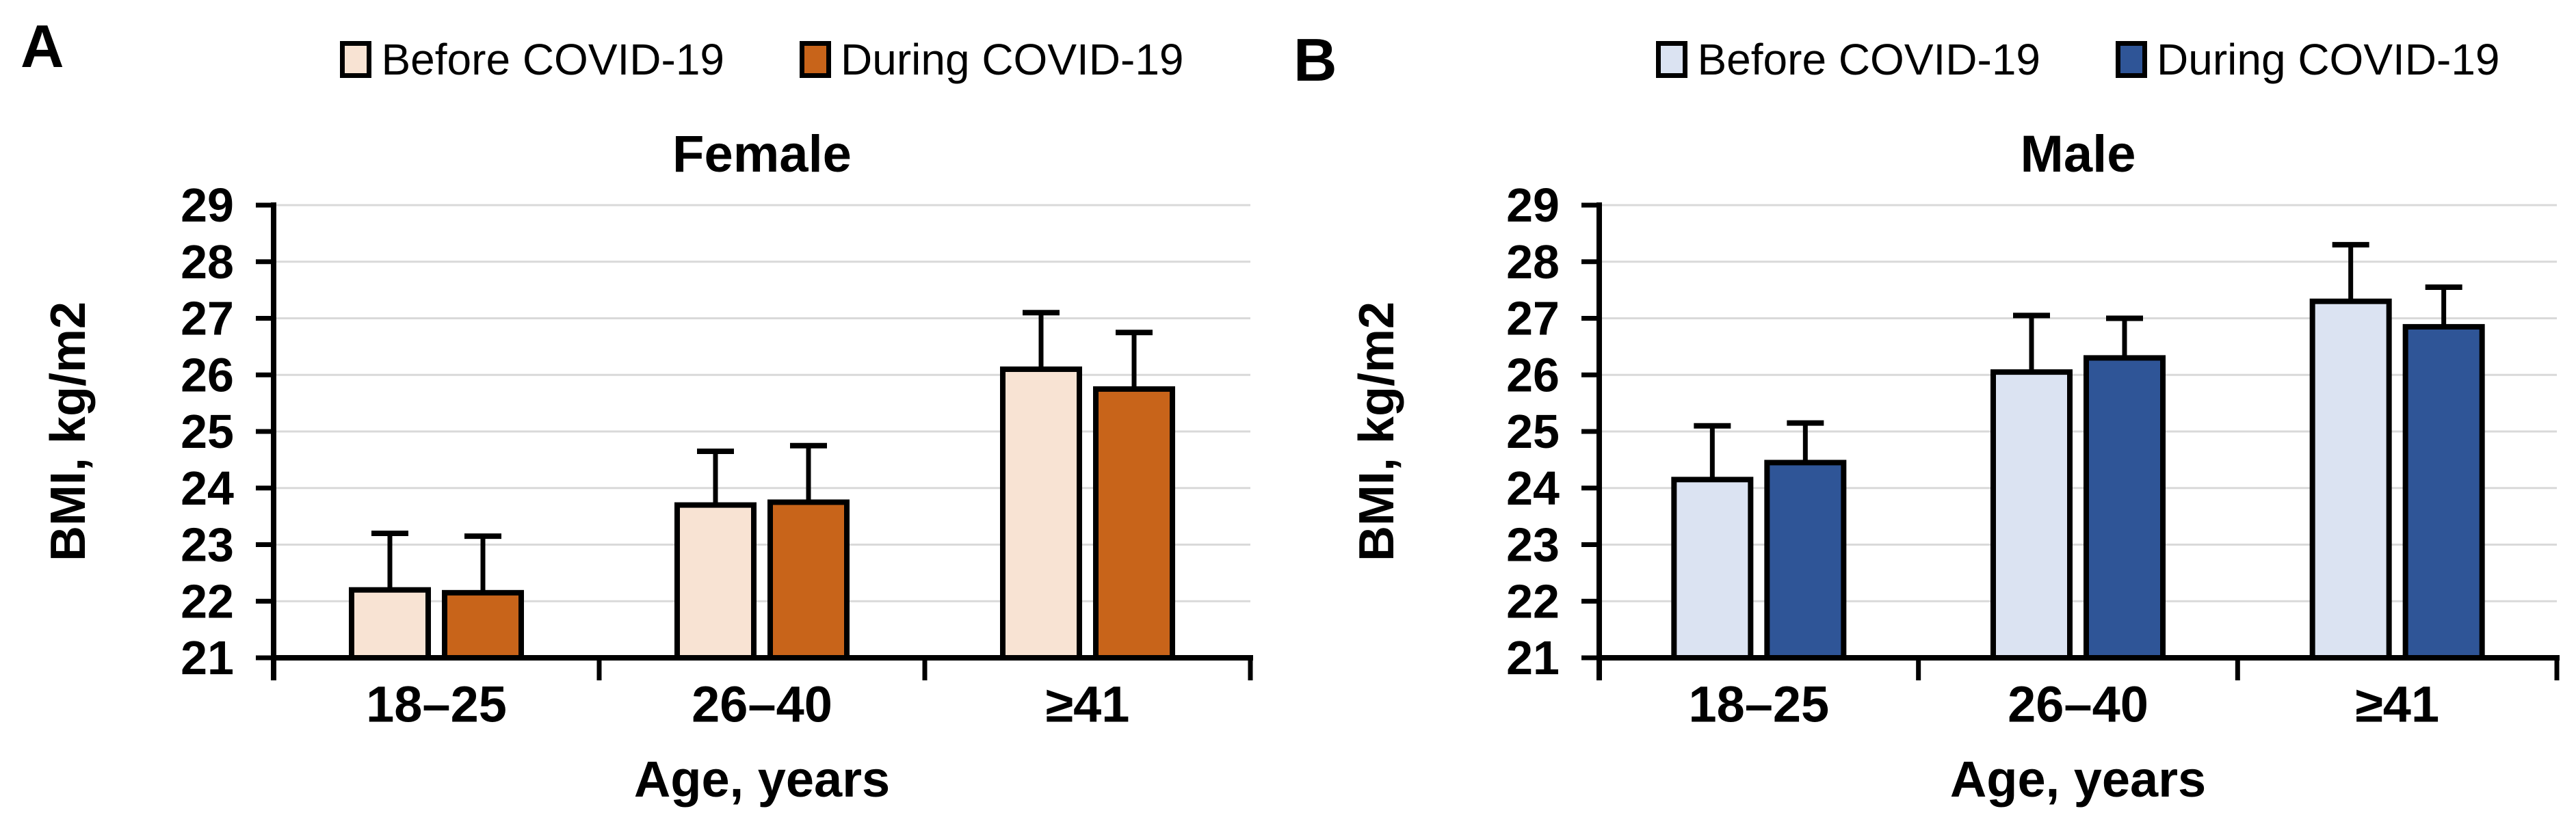 The height and width of the screenshot is (839, 2576). What do you see at coordinates (2078, 154) in the screenshot?
I see `chart-title-male: Male` at bounding box center [2078, 154].